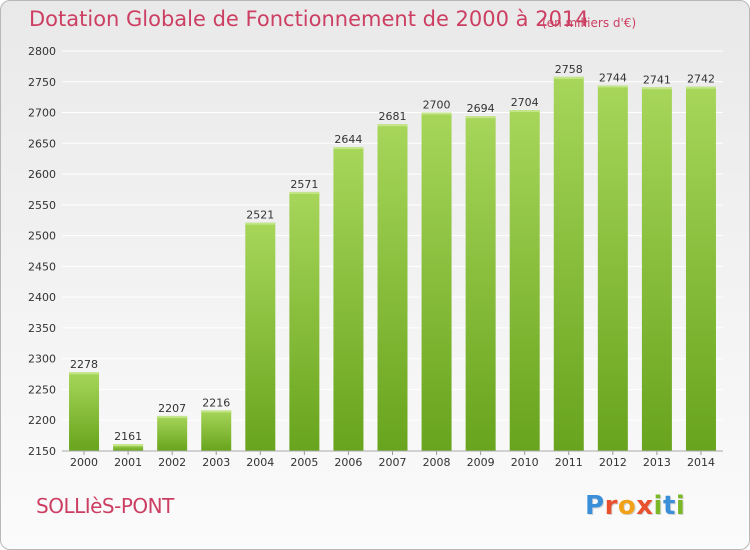  What do you see at coordinates (613, 77) in the screenshot?
I see `data-label: 2744` at bounding box center [613, 77].